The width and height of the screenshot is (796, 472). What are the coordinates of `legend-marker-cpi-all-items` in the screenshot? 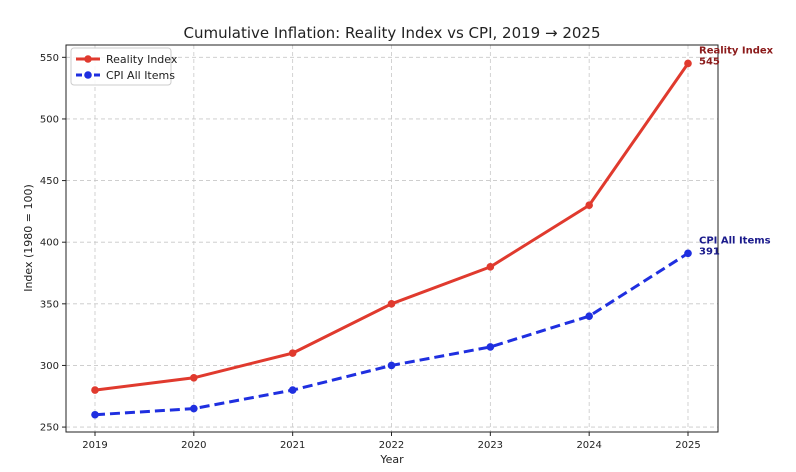 It's located at (88, 75).